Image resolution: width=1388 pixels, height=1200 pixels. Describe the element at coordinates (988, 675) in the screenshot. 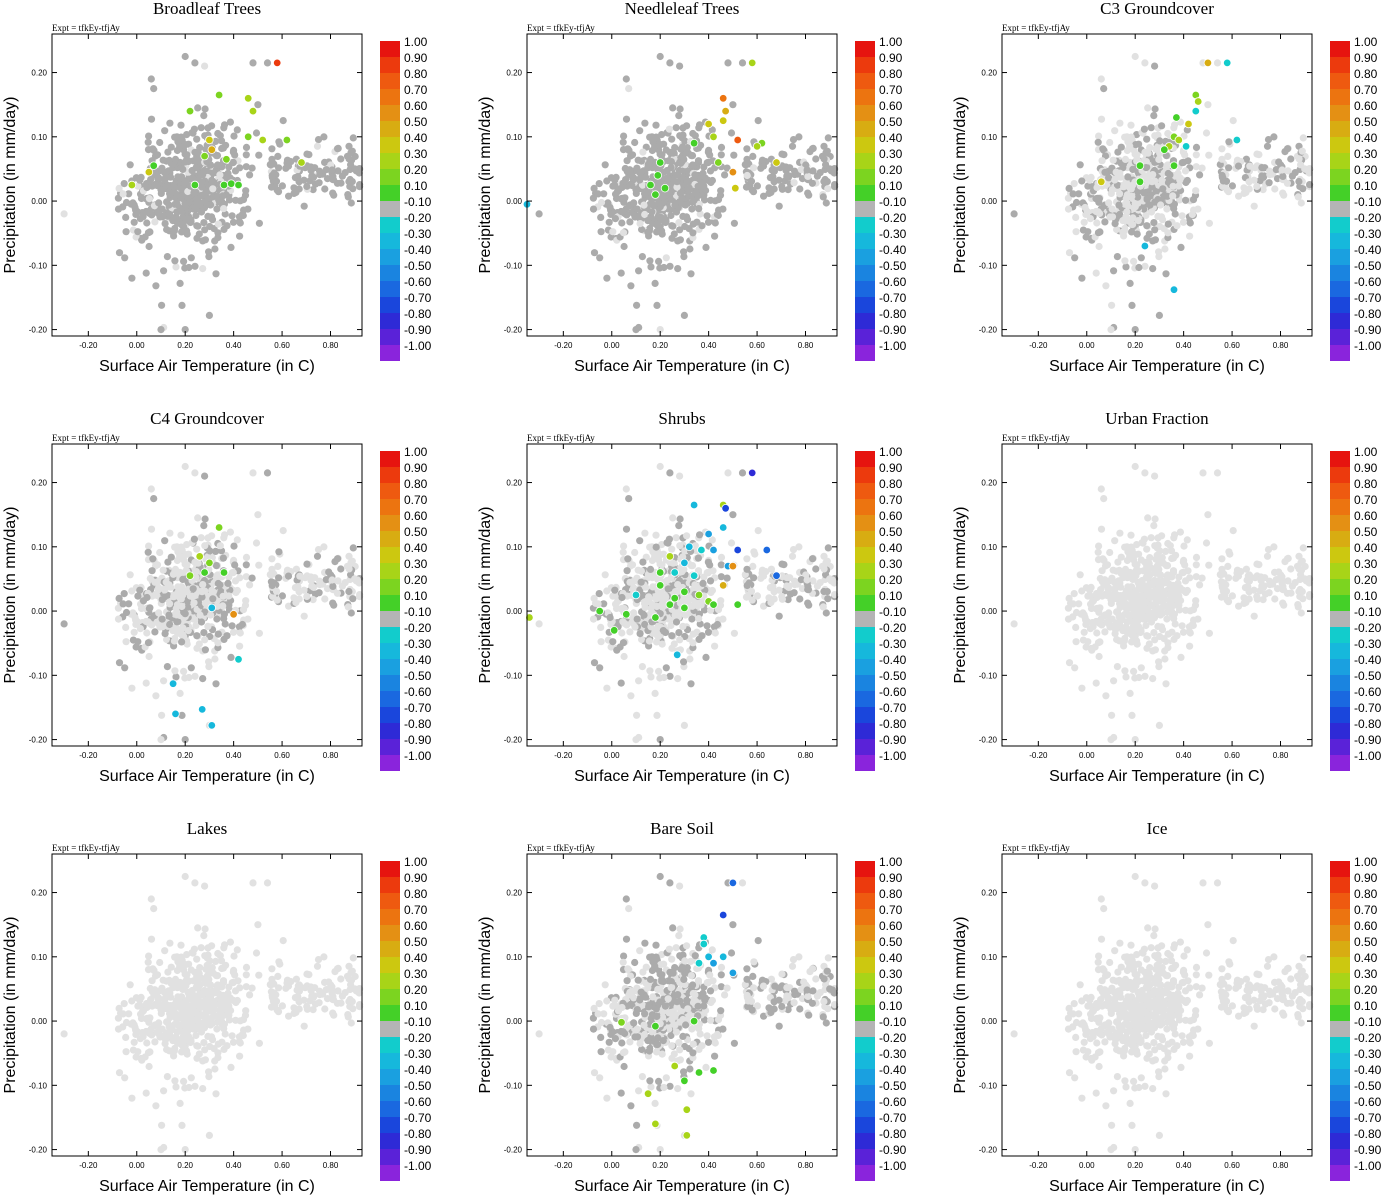

I see `y-tick-label: -0.10` at that location.